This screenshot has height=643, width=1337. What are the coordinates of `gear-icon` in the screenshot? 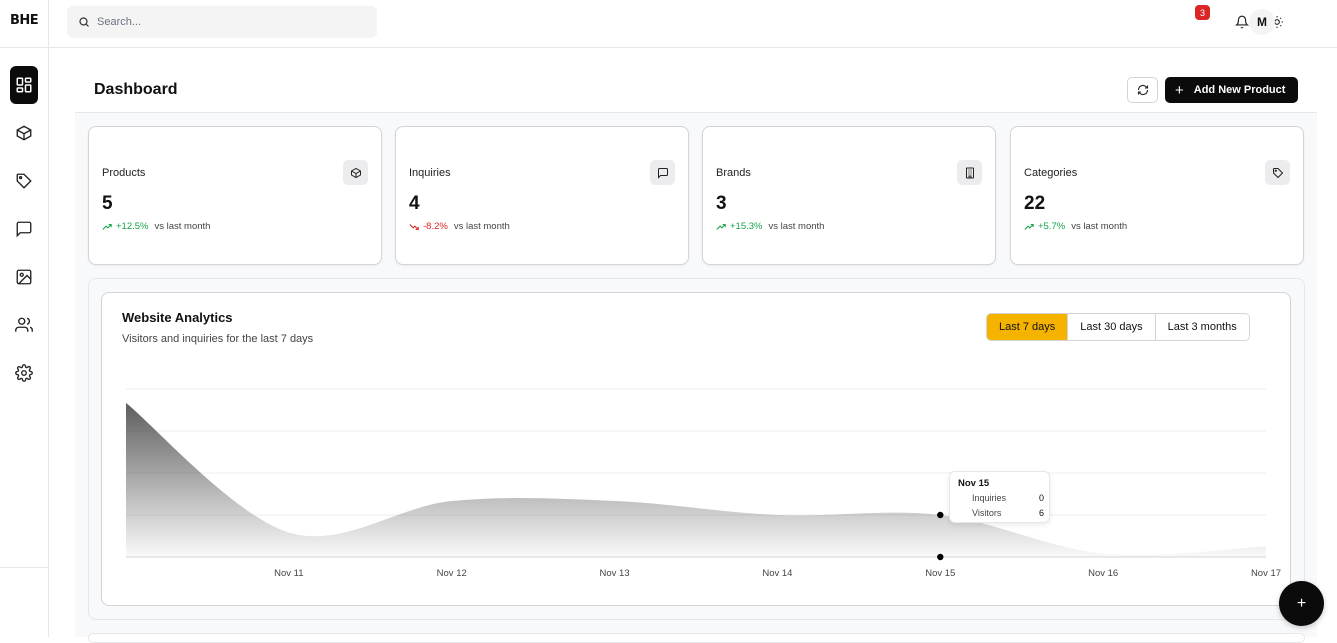 It's located at (24, 373).